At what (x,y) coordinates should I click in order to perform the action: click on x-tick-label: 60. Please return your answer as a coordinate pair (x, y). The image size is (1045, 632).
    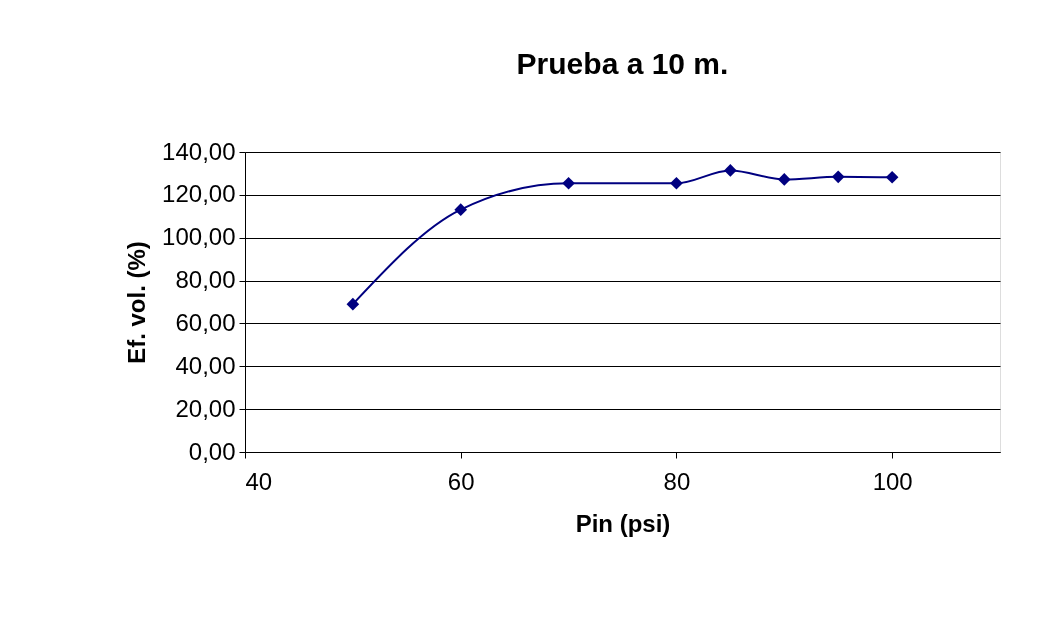
    Looking at the image, I should click on (461, 481).